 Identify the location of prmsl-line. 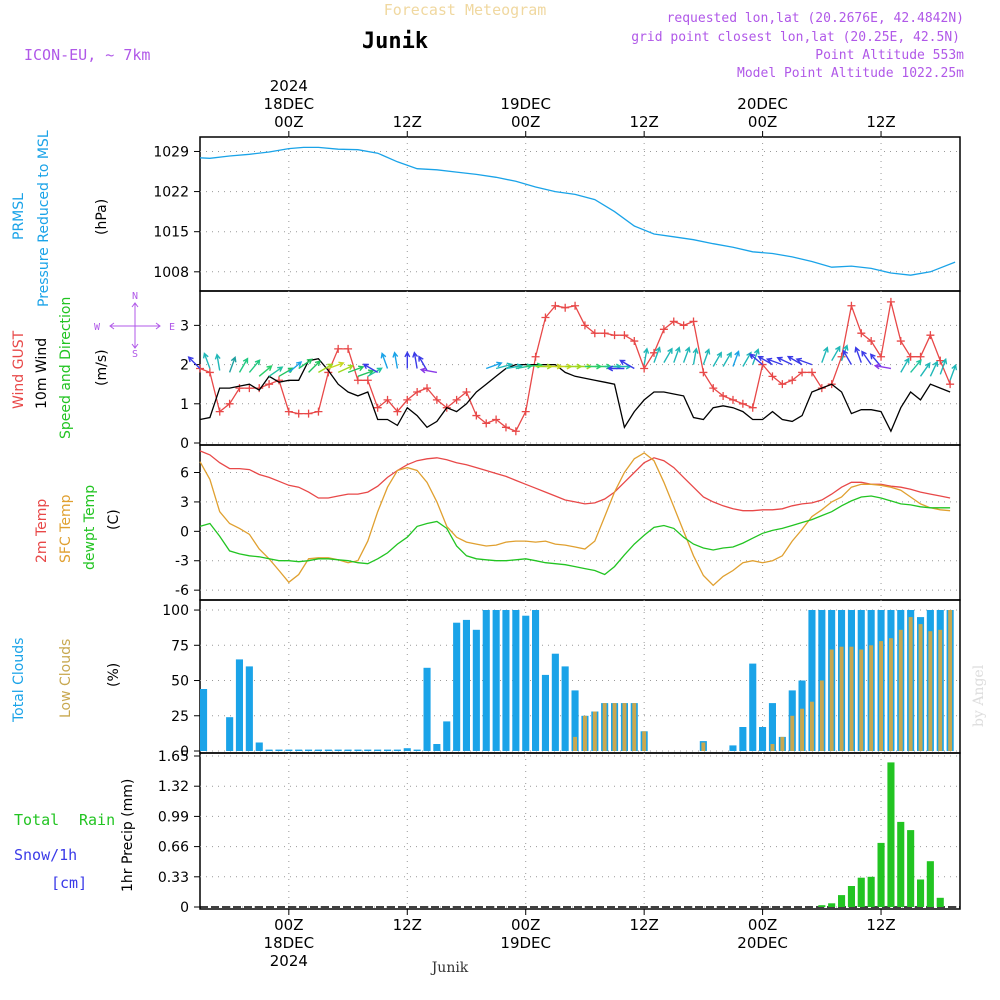
(577, 211).